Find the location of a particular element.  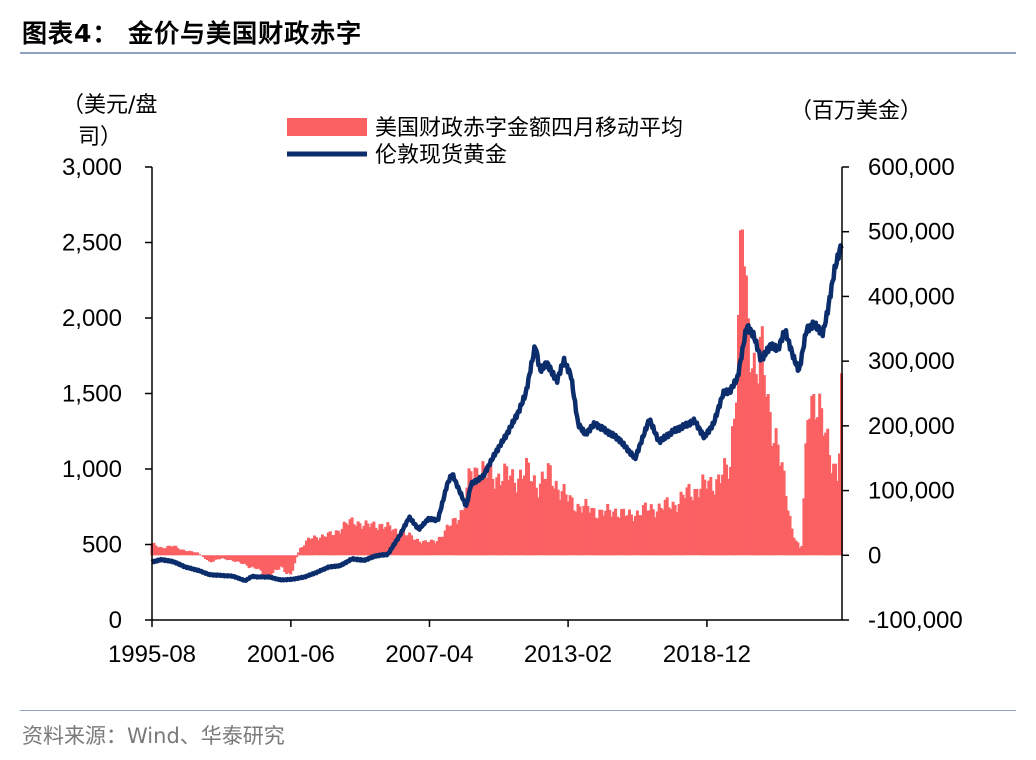

legend-label-deficit: 美国财政赤字金额四月移动平均 is located at coordinates (529, 128).